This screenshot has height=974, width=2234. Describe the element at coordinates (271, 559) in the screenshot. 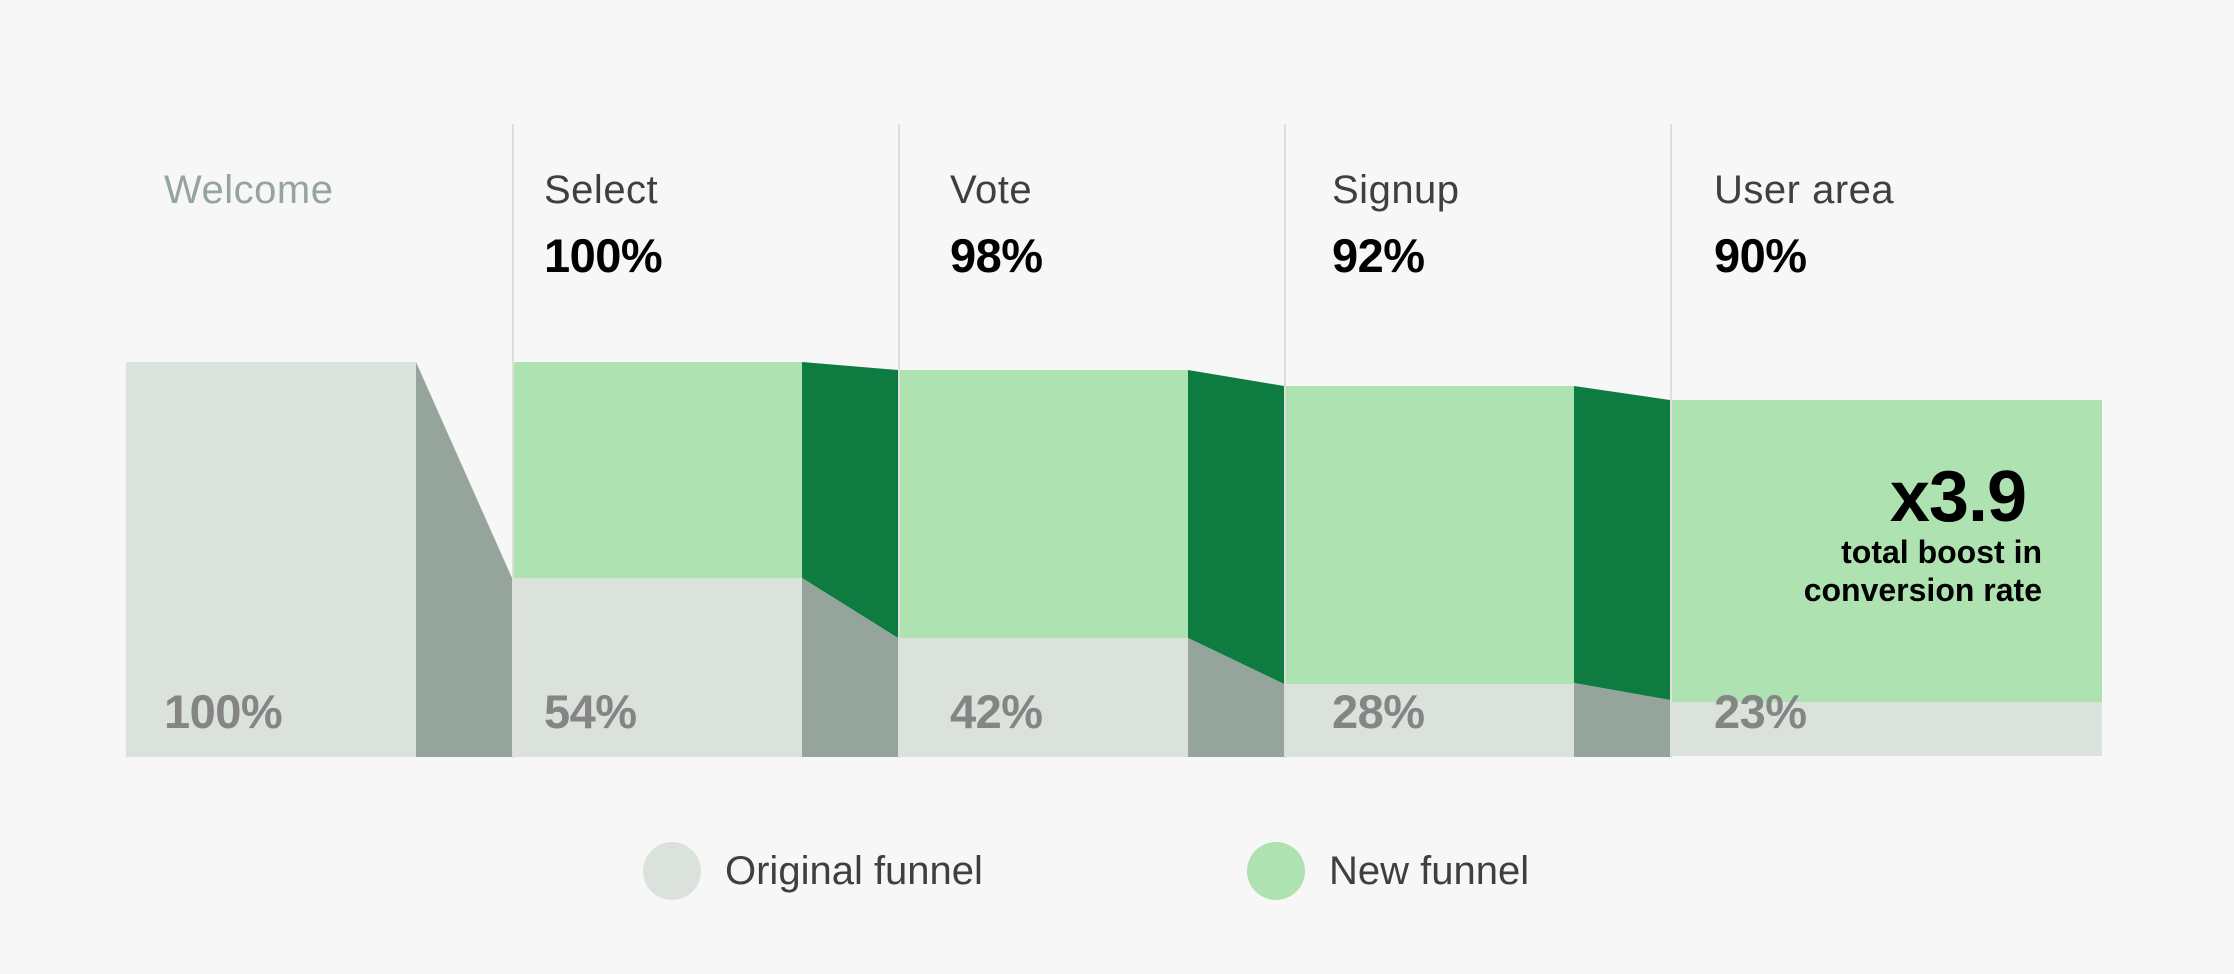

I see `welcome-original-bar` at that location.